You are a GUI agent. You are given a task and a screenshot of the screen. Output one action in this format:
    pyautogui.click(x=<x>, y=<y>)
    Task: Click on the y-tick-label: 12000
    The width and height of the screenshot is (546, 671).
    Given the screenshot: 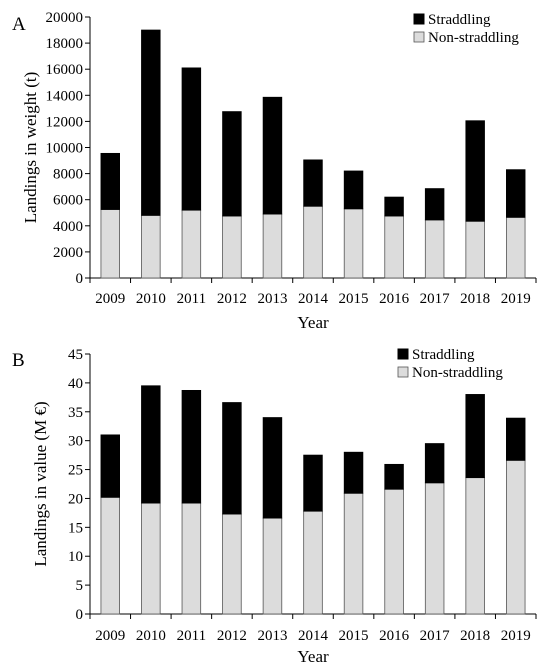 What is the action you would take?
    pyautogui.click(x=65, y=122)
    